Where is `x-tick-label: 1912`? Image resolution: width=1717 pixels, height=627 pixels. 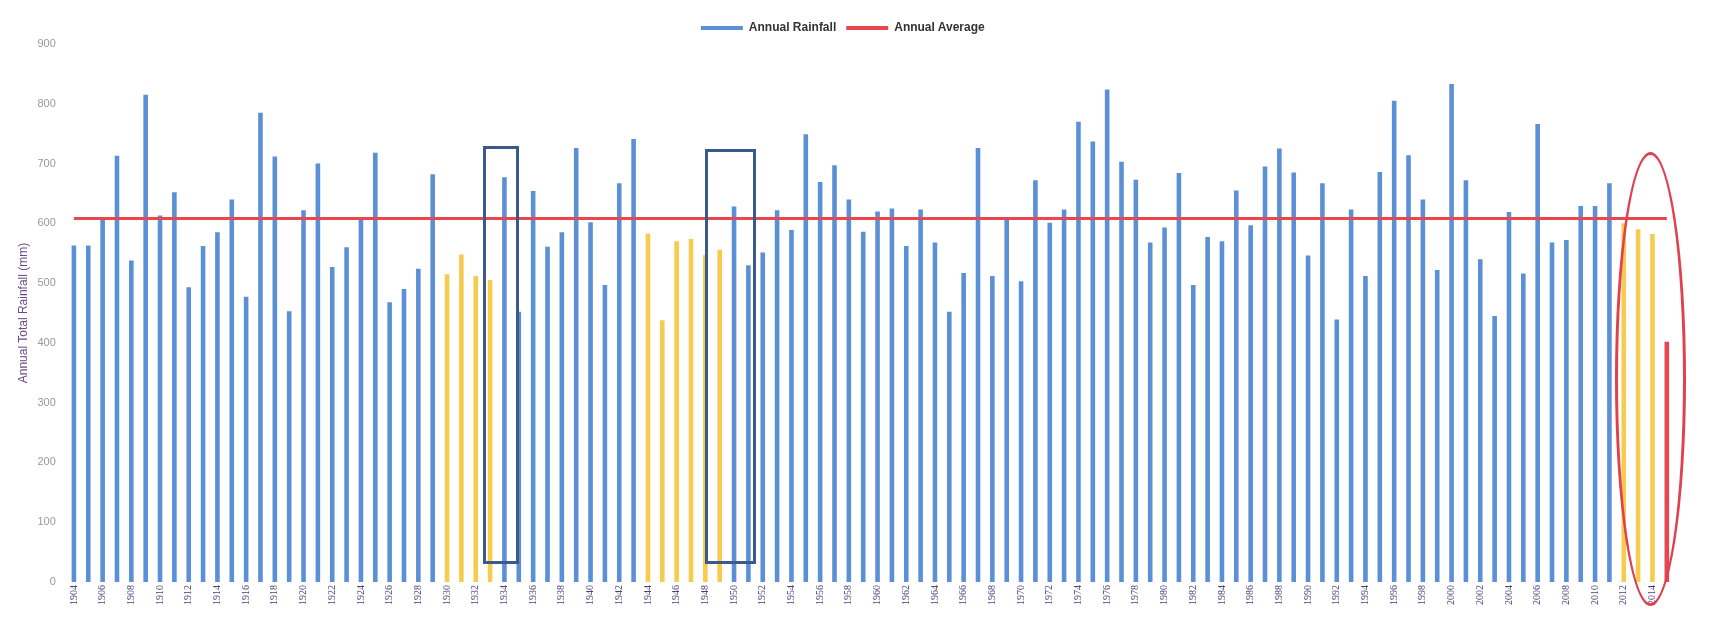
x-tick-label: 1912 is located at coordinates (188, 595).